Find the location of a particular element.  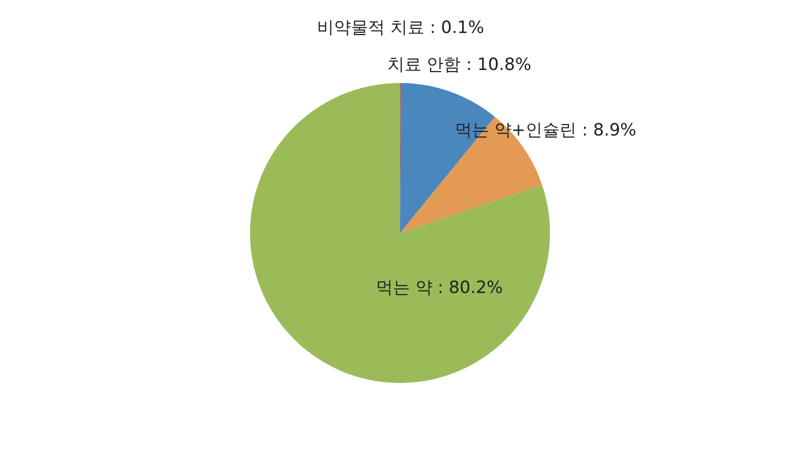

slice-label: 먹는 약 : 80.2% is located at coordinates (439, 288).